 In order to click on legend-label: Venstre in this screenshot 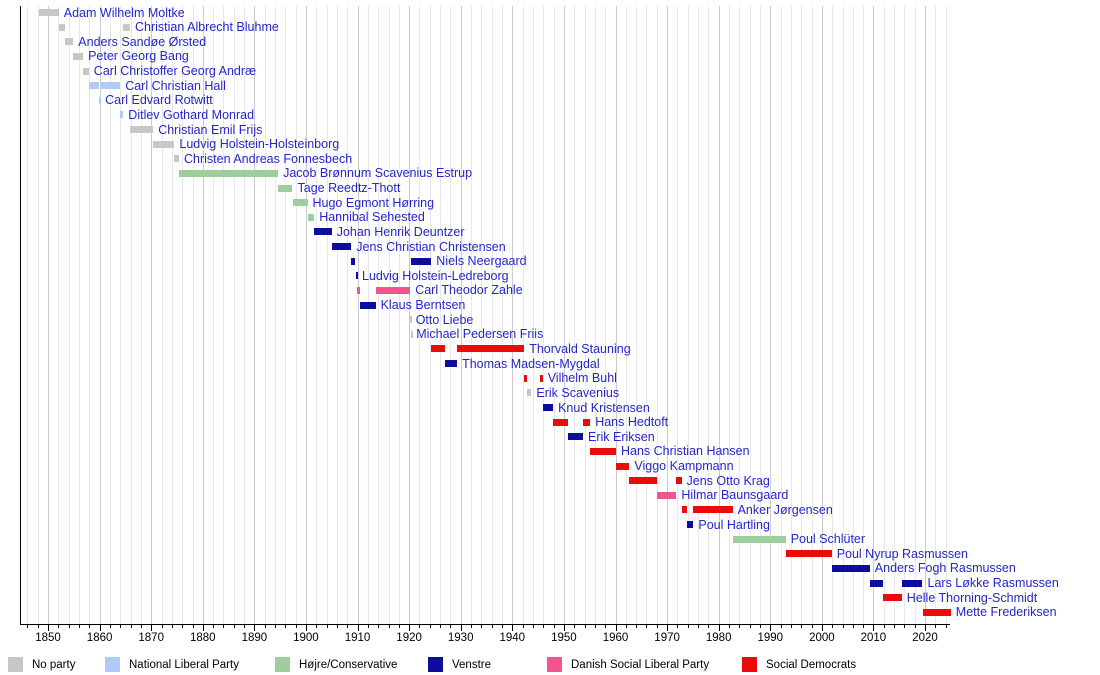, I will do `click(471, 664)`.